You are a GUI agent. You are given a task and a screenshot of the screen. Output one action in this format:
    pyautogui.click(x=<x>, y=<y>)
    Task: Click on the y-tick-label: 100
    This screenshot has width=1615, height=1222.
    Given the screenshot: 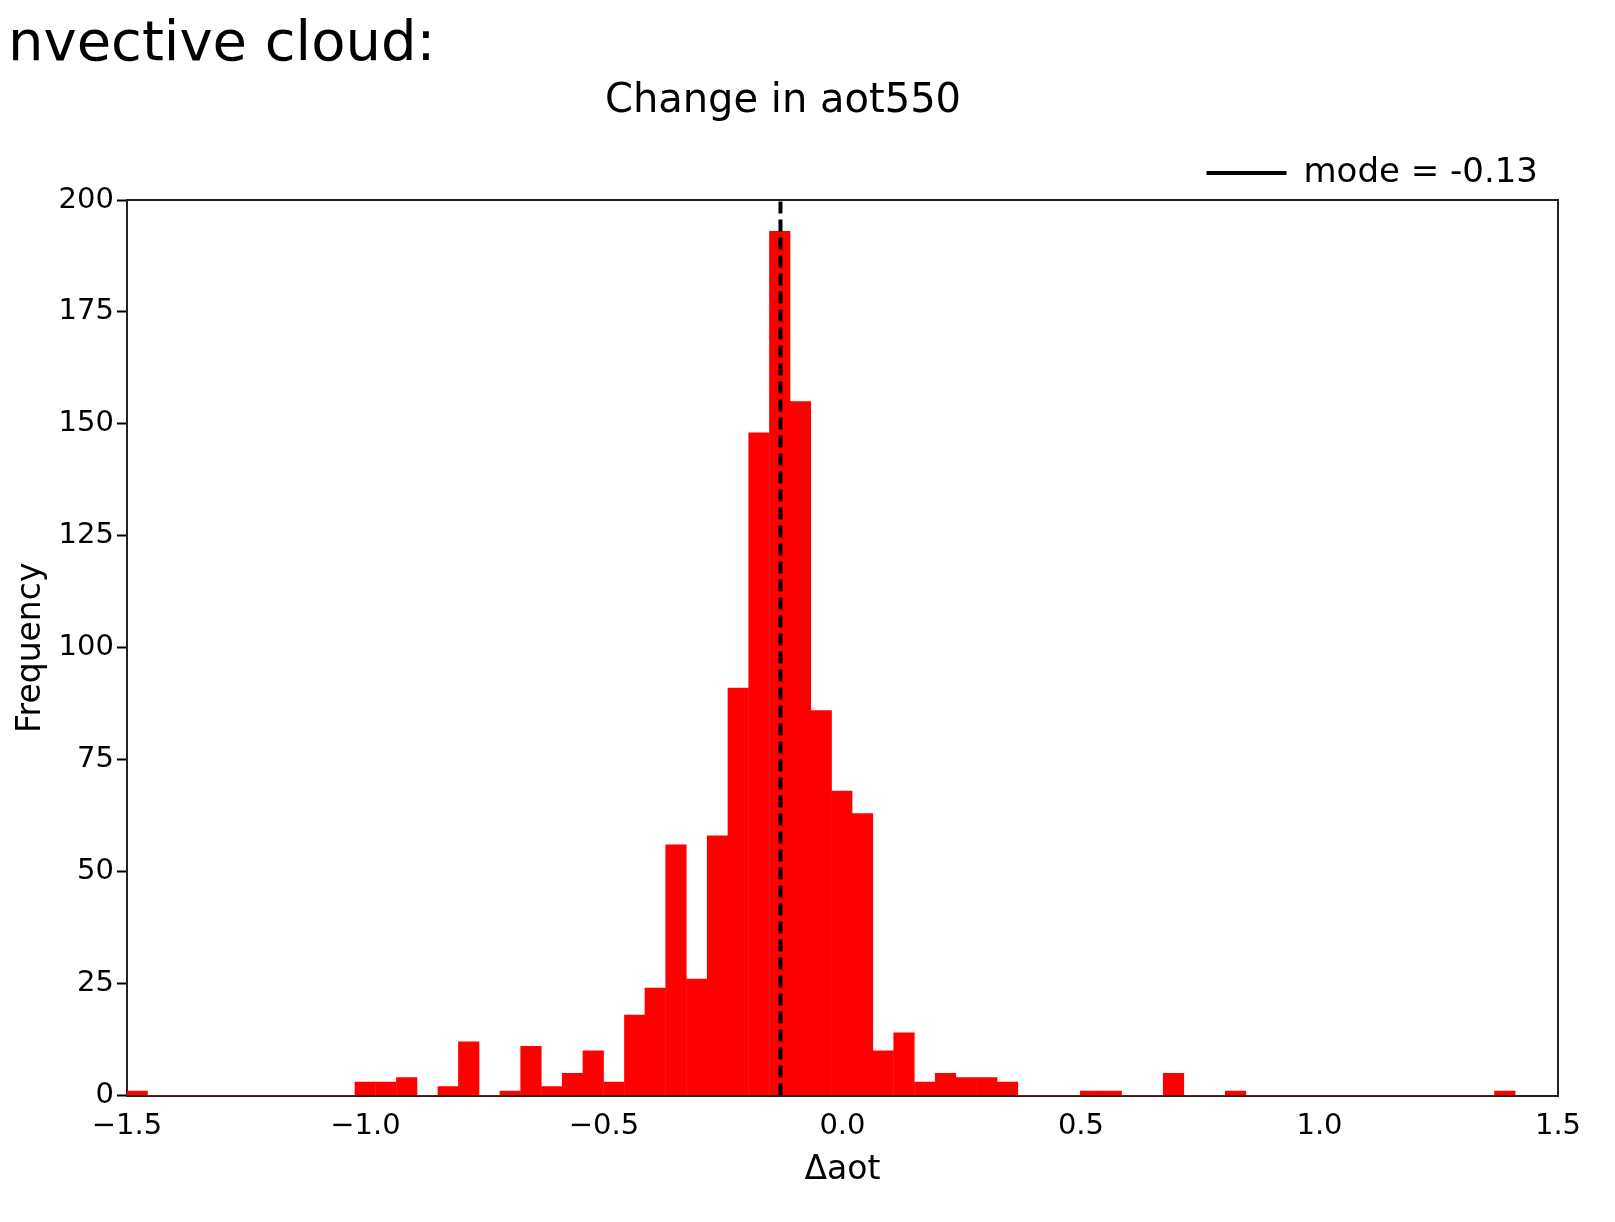 What is the action you would take?
    pyautogui.click(x=86, y=645)
    